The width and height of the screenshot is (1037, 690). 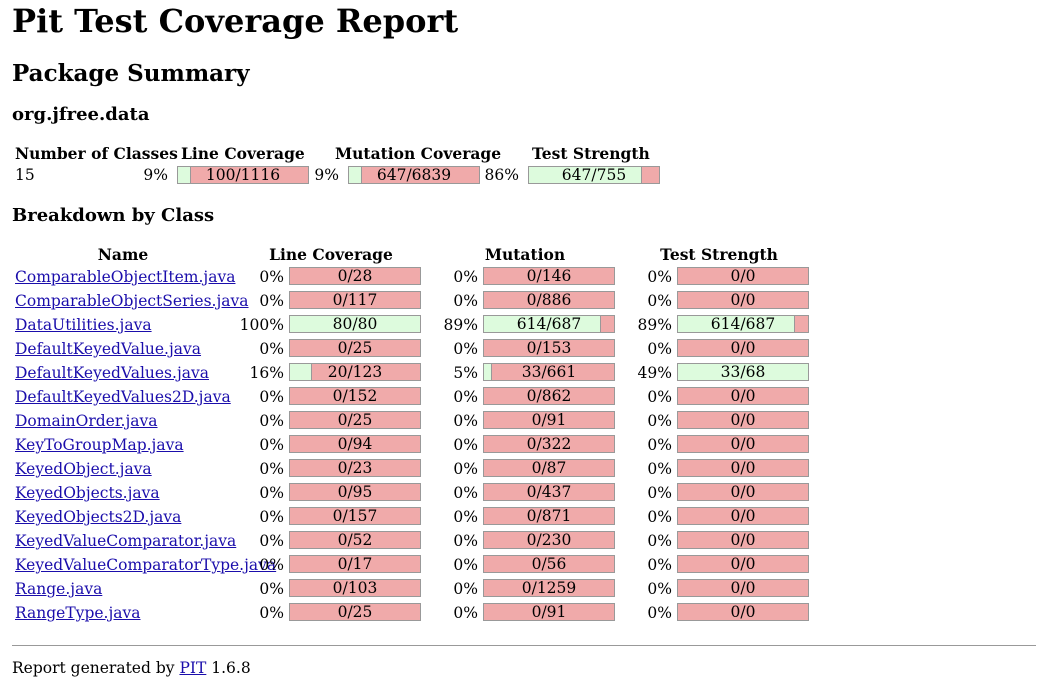 What do you see at coordinates (93, 668) in the screenshot?
I see `footer-prefix: Report generated by` at bounding box center [93, 668].